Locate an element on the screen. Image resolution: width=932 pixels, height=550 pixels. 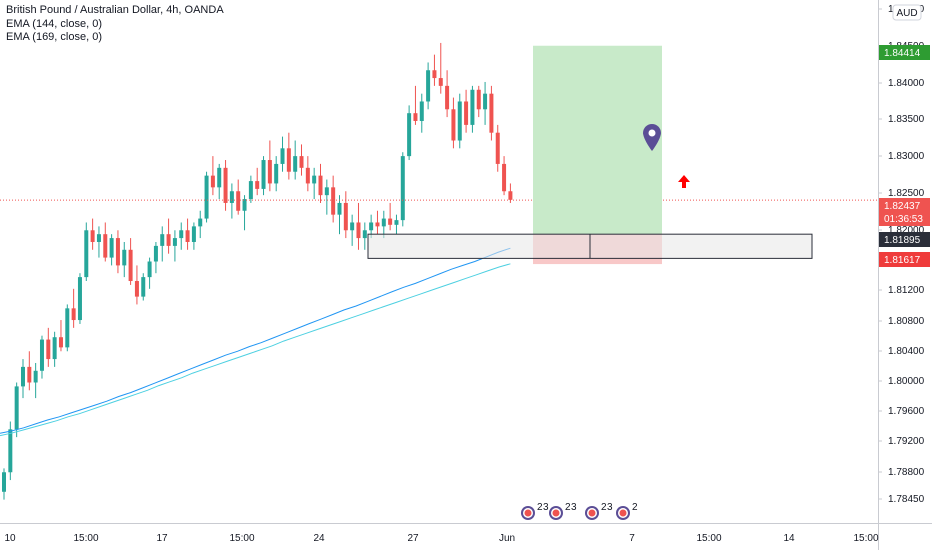
y-tick-label: 1.80800 is located at coordinates (906, 321).